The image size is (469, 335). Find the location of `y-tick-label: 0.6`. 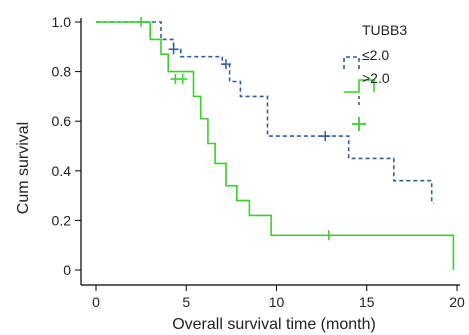

y-tick-label: 0.6 is located at coordinates (62, 121).